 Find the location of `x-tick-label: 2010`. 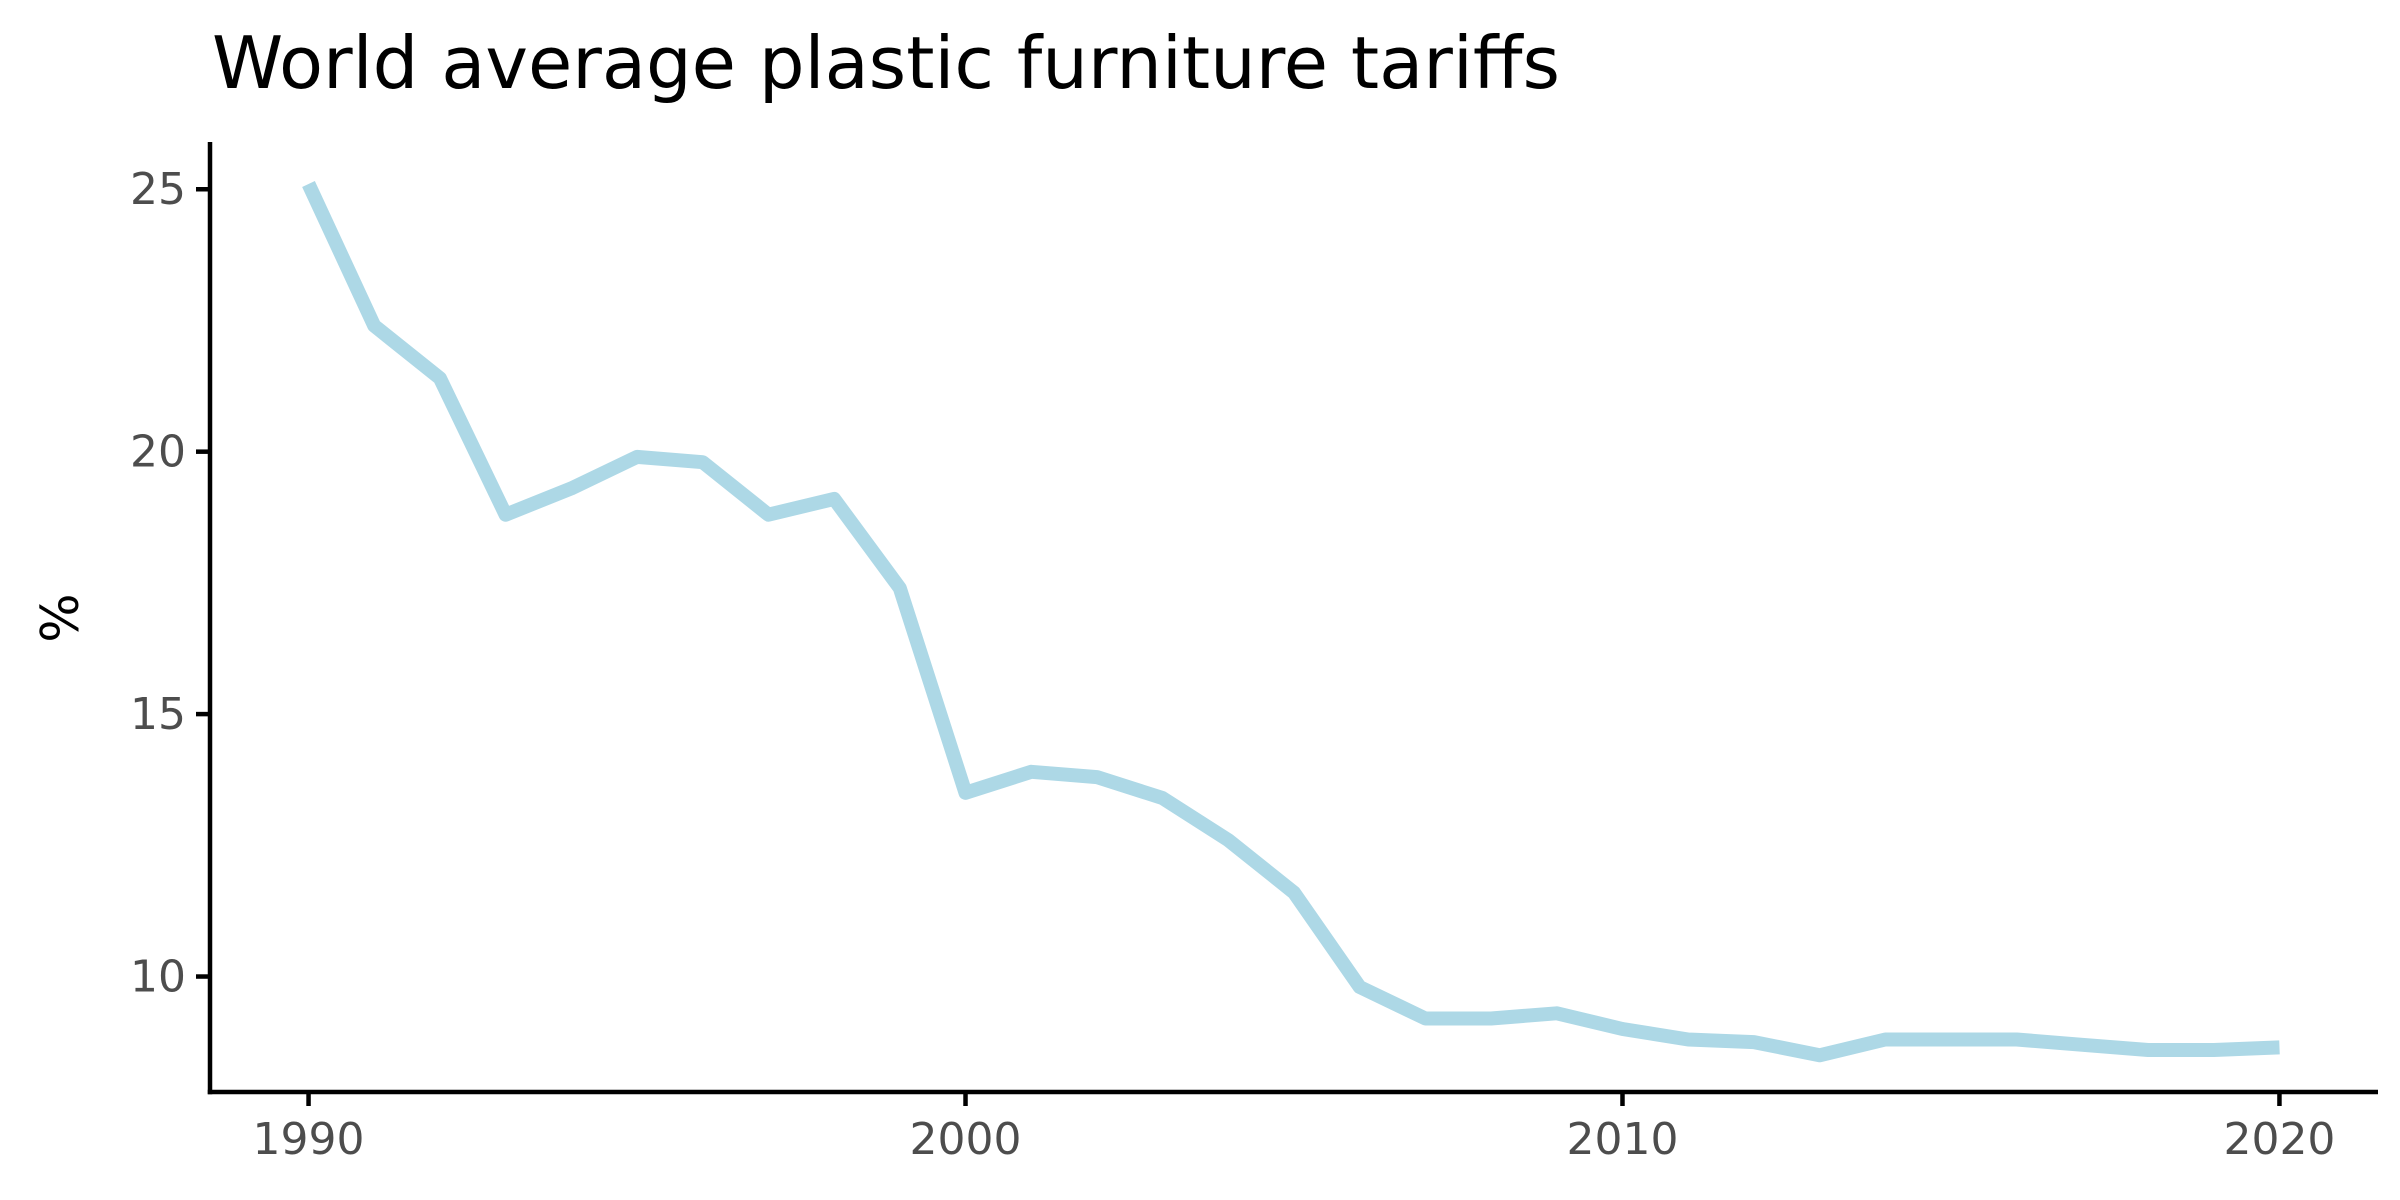

x-tick-label: 2010 is located at coordinates (1622, 1139).